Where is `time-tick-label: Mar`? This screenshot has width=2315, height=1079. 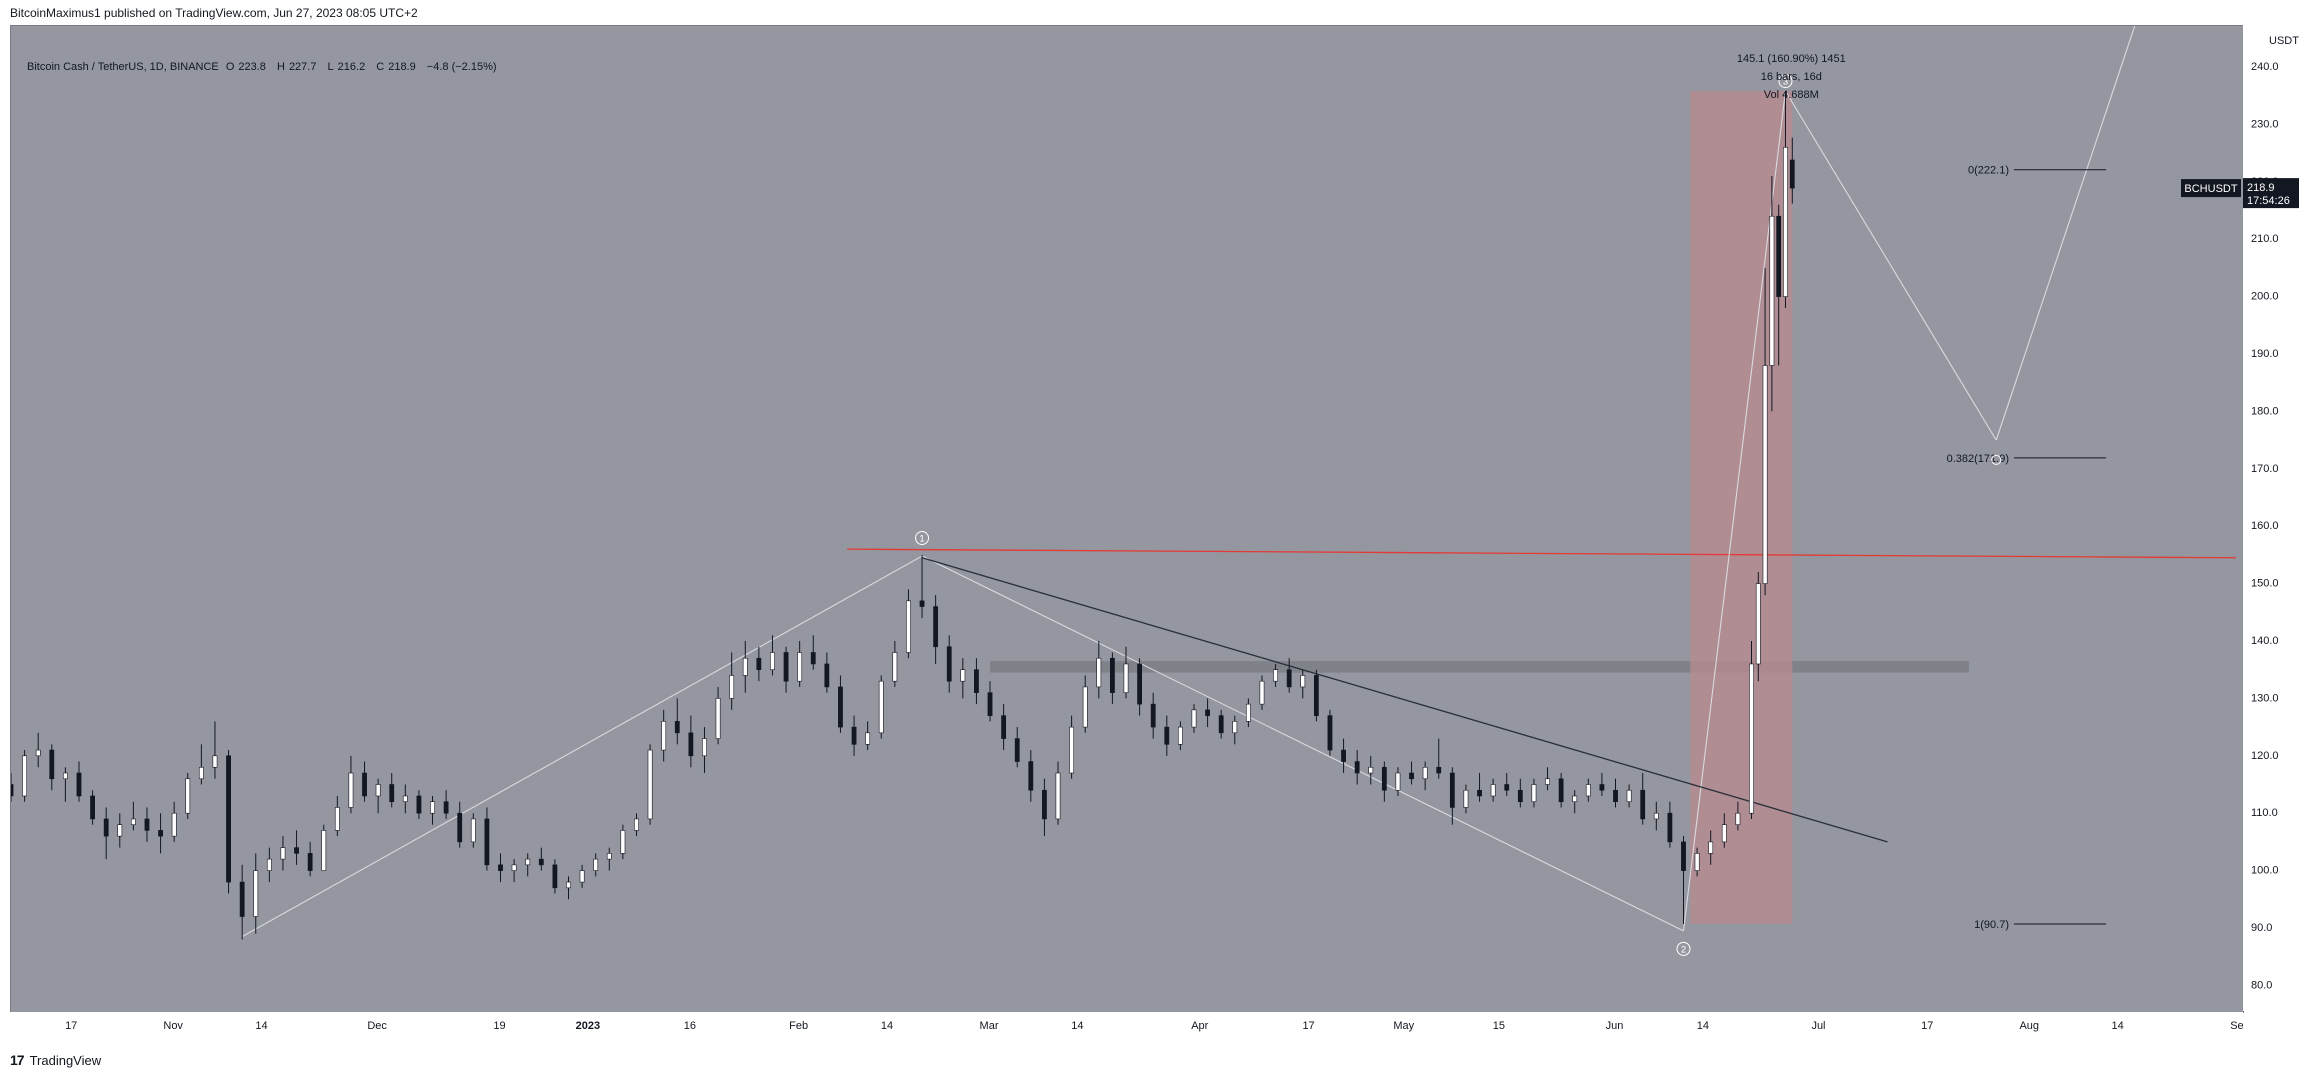 time-tick-label: Mar is located at coordinates (989, 1026).